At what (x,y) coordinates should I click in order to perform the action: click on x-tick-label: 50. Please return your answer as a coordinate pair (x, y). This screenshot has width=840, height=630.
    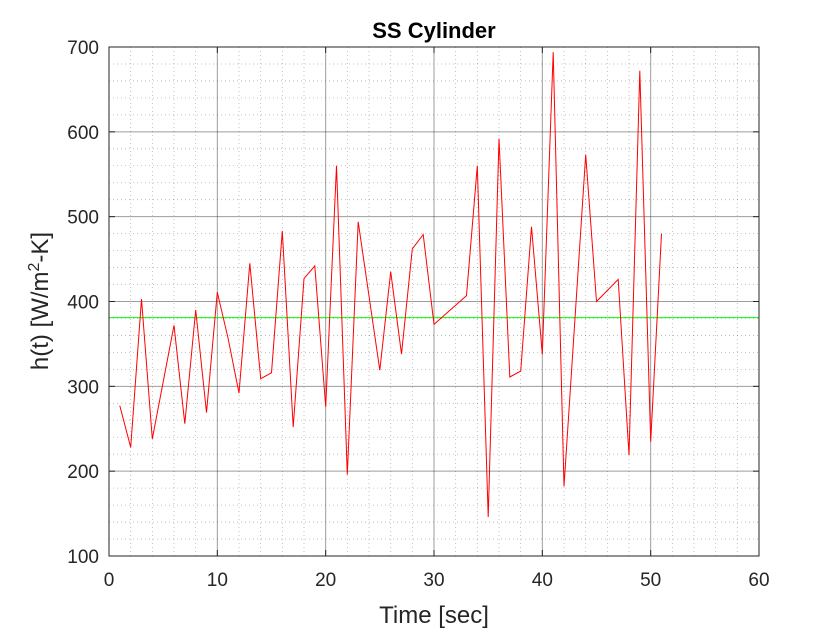
    Looking at the image, I should click on (650, 580).